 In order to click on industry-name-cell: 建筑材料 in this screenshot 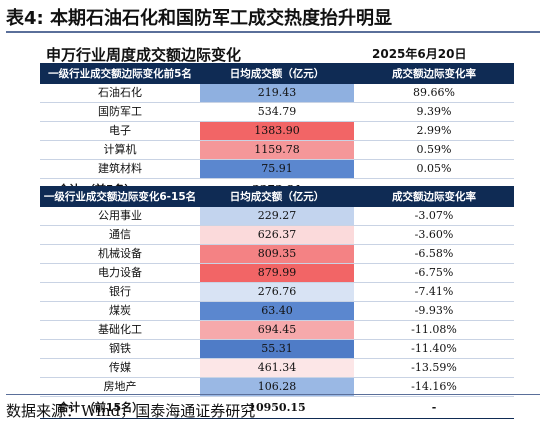, I will do `click(120, 169)`.